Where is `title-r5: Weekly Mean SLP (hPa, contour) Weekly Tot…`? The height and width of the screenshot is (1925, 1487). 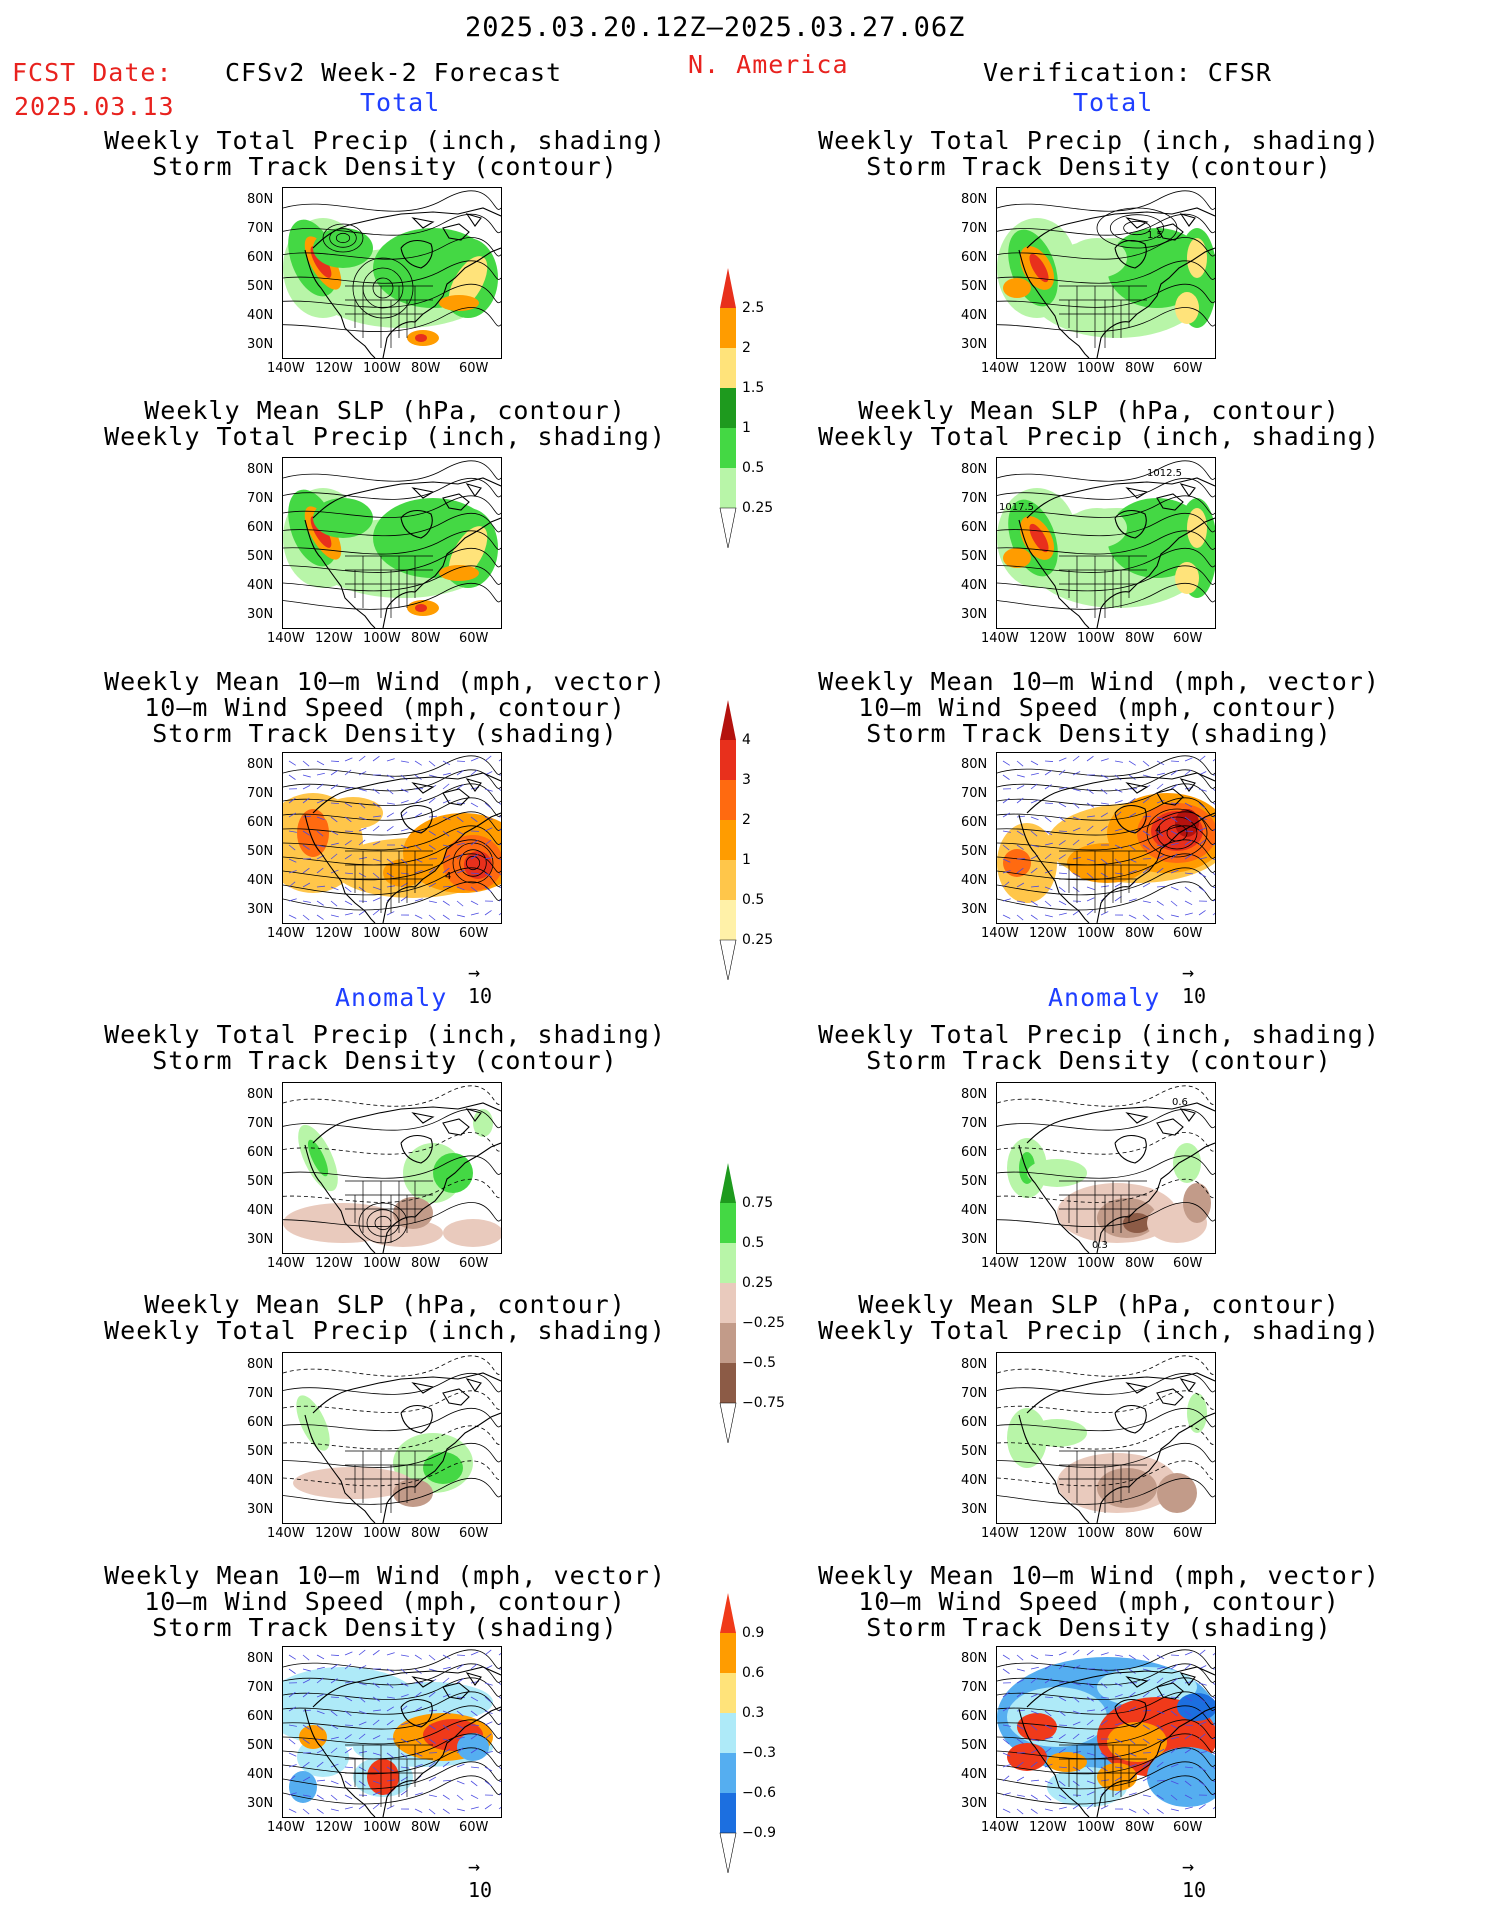
title-r5: Weekly Mean SLP (hPa, contour) Weekly Tot… is located at coordinates (1099, 1317).